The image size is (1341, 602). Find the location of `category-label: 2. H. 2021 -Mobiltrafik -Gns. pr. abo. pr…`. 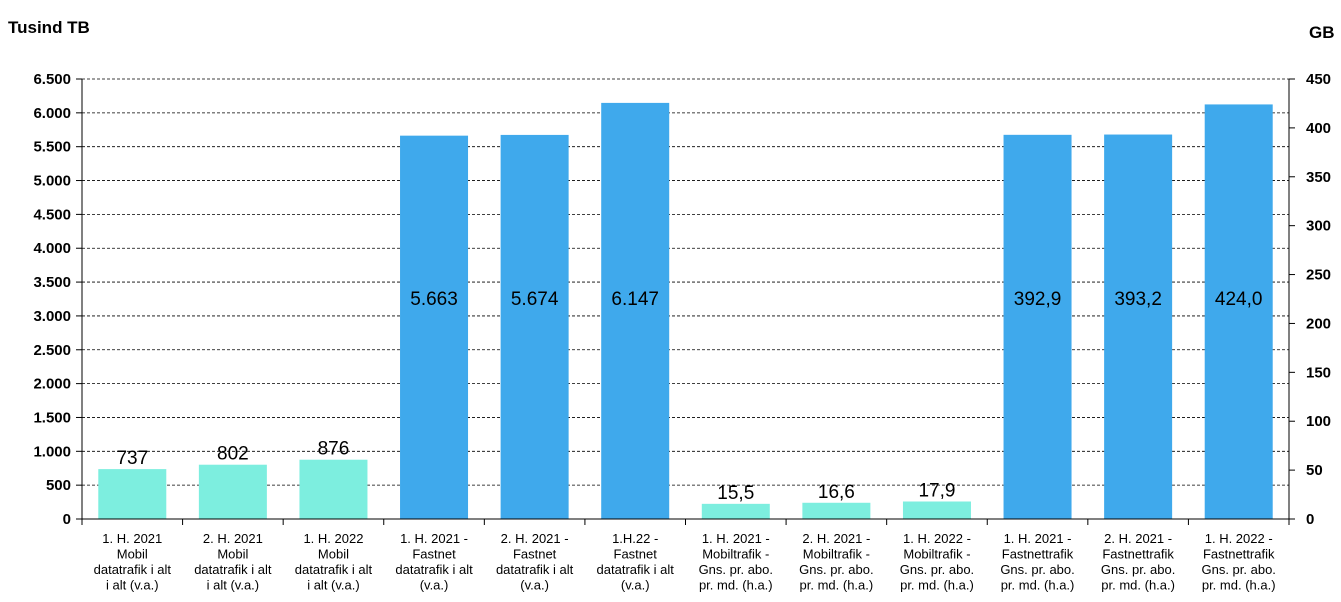

category-label: 2. H. 2021 -Mobiltrafik -Gns. pr. abo. pr… is located at coordinates (836, 562).